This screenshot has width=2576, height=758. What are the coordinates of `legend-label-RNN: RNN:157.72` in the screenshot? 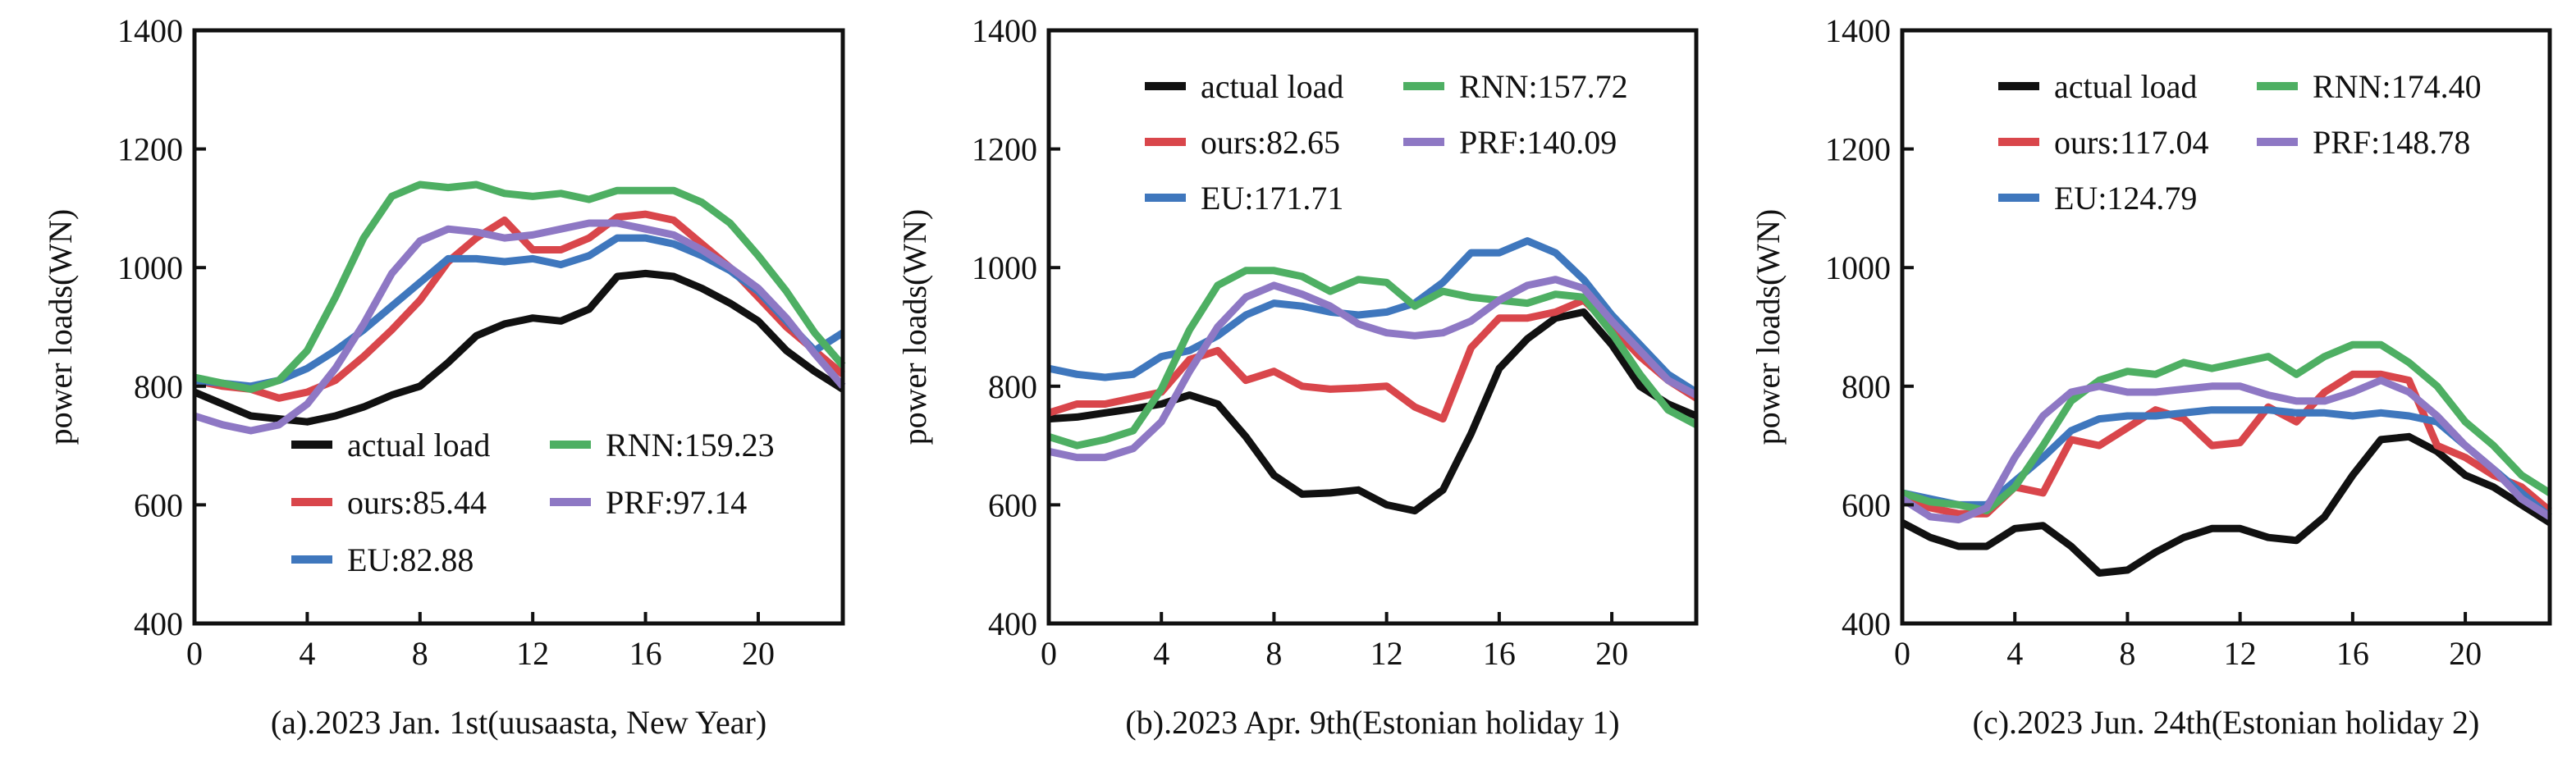 It's located at (1543, 87).